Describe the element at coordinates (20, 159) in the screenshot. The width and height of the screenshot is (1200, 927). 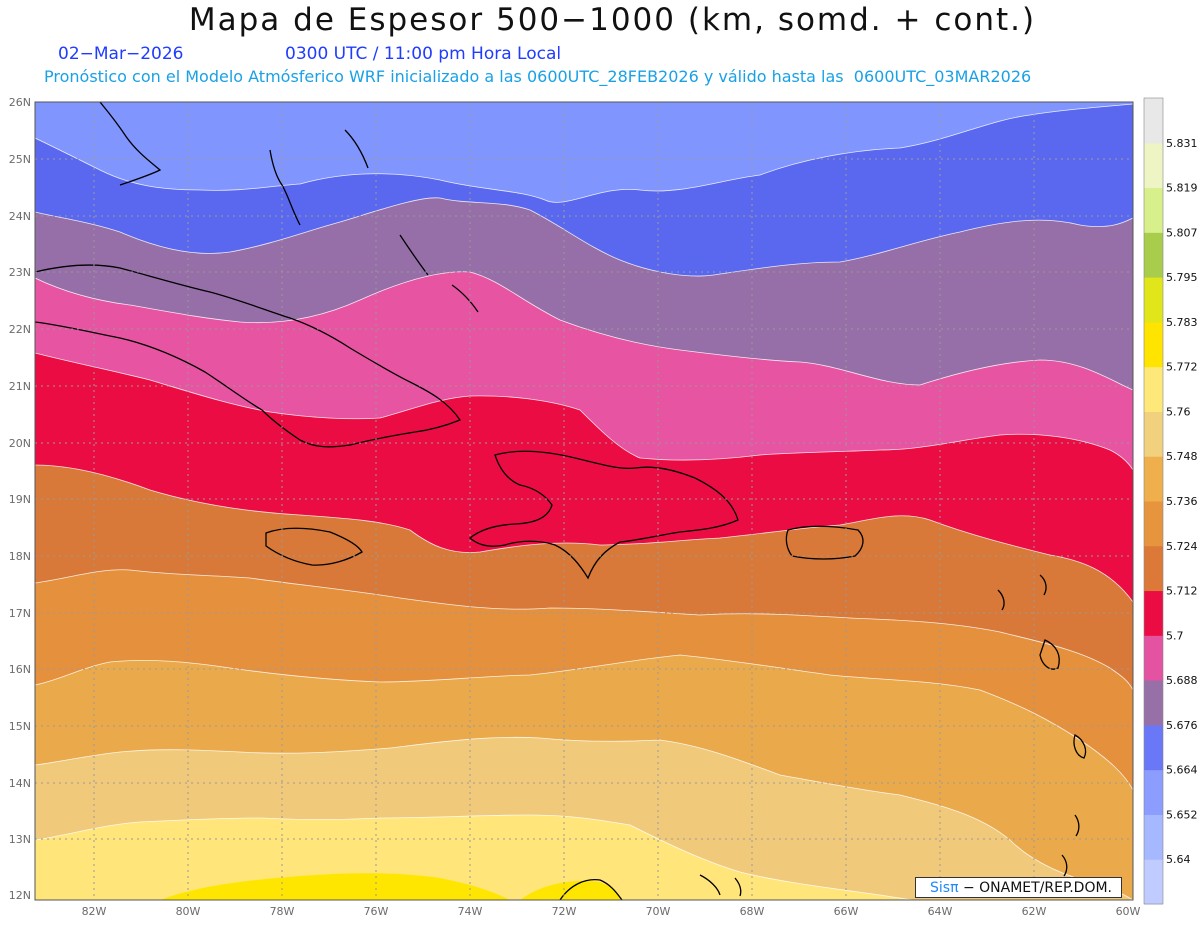
I see `lat-tick: 25N` at that location.